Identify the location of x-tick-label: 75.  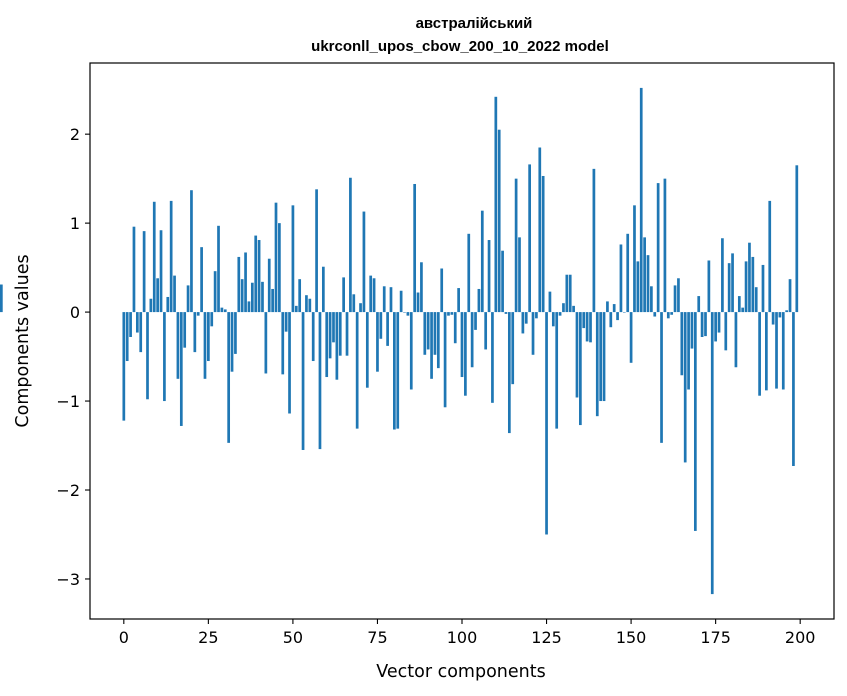
(377, 637).